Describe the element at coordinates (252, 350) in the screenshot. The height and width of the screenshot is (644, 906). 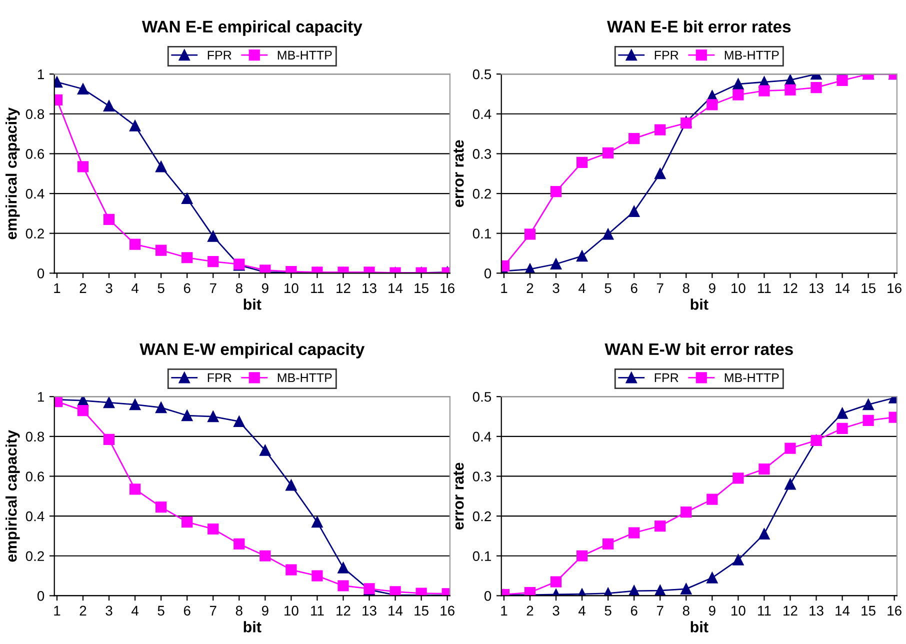
I see `chart-title: WAN E-W empirical capacity` at that location.